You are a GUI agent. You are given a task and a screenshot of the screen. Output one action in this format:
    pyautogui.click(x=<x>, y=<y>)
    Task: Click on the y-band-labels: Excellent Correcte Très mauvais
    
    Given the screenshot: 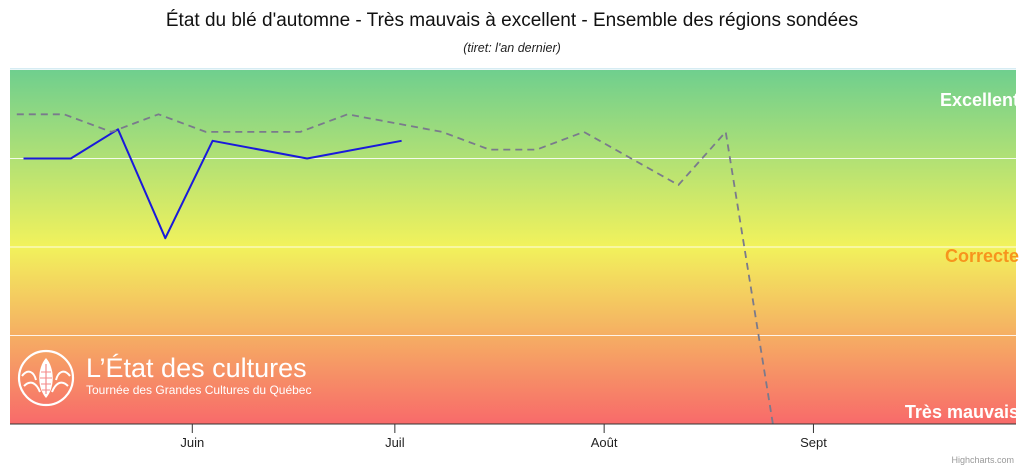 What is the action you would take?
    pyautogui.click(x=962, y=256)
    